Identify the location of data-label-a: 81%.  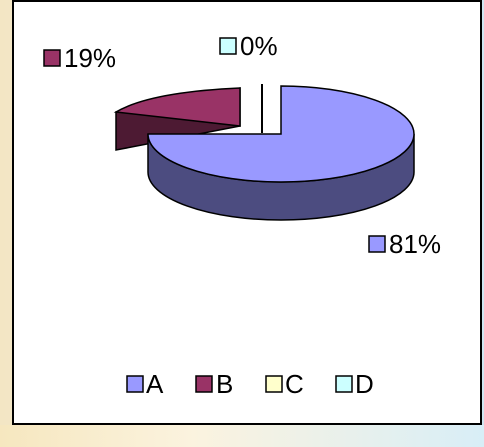
(404, 244).